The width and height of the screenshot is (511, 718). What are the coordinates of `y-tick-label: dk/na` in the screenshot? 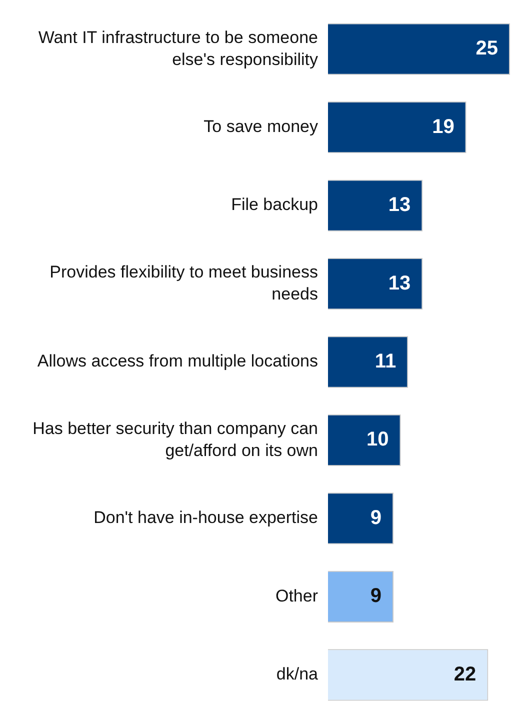 It's located at (297, 674).